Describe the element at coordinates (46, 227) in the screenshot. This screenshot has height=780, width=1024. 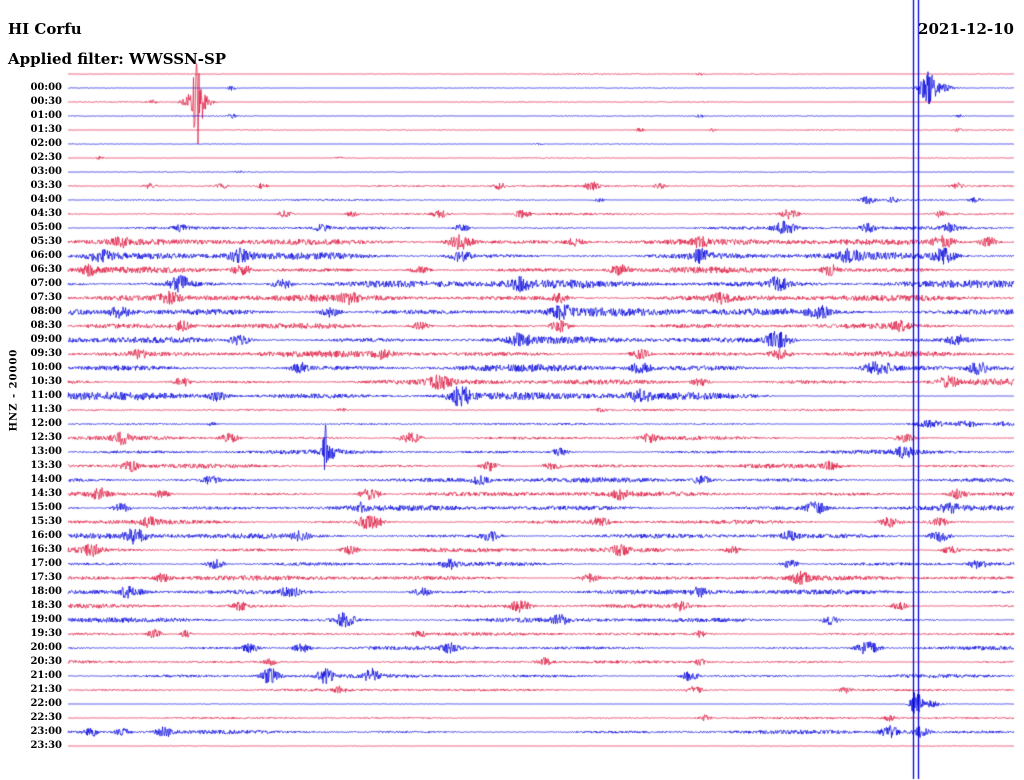
I see `time-label-0500: 05:00` at that location.